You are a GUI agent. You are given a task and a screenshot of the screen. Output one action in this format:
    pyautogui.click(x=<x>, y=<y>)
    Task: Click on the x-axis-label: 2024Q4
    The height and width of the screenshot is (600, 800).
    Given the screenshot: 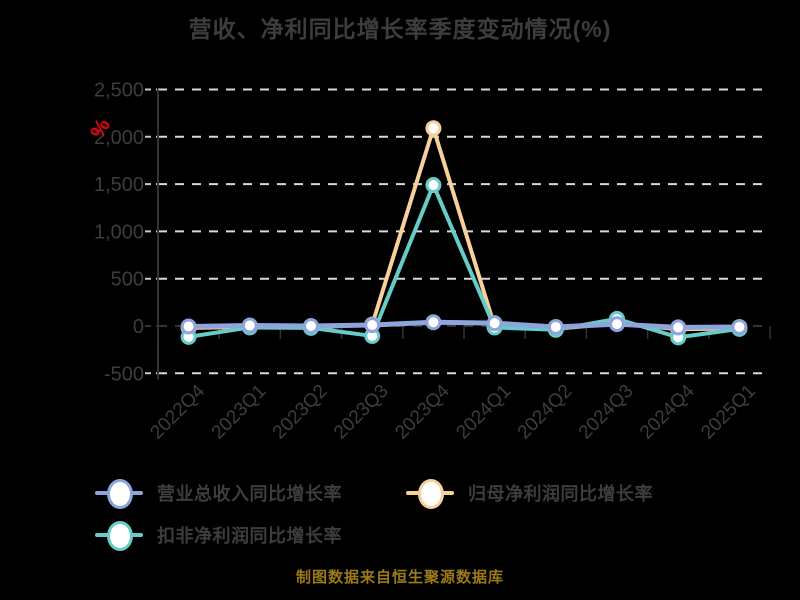 What is the action you would take?
    pyautogui.click(x=667, y=411)
    